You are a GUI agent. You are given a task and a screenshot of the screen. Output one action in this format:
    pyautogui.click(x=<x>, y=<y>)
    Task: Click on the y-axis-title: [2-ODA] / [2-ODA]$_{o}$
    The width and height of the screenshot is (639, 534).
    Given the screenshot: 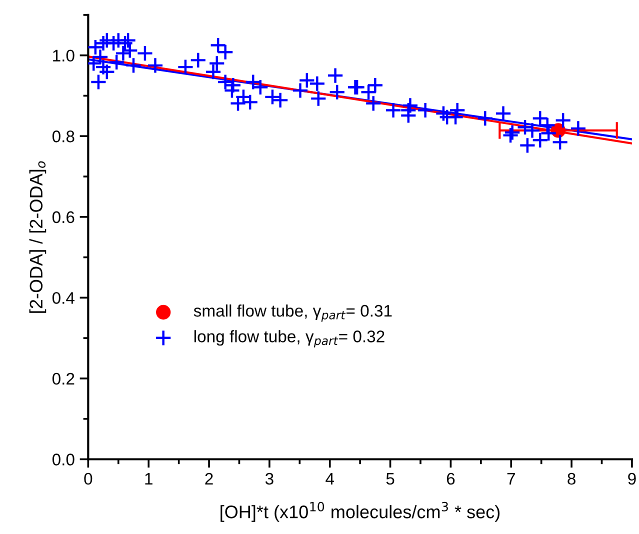 What is the action you would take?
    pyautogui.click(x=37, y=237)
    